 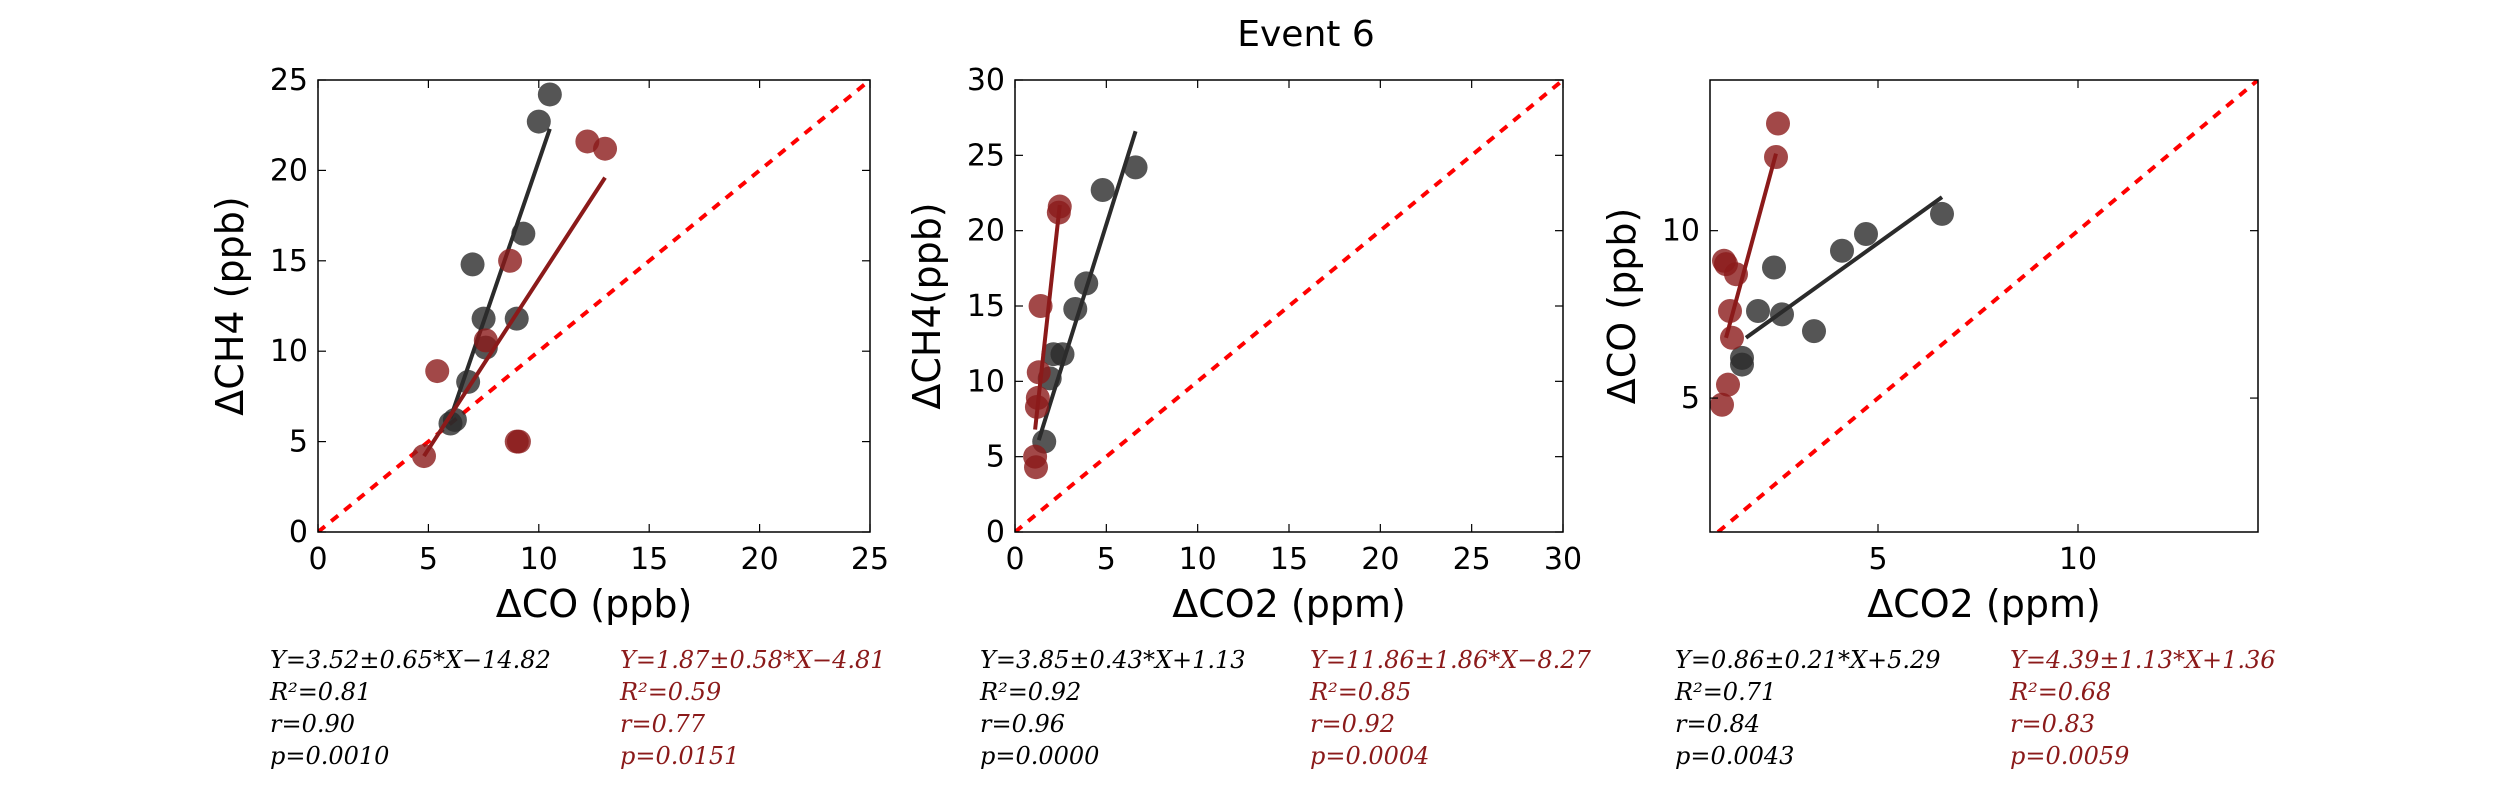 I want to click on stats-equation-red: Y=1.87±0.58*X−4.81, so click(x=753, y=660).